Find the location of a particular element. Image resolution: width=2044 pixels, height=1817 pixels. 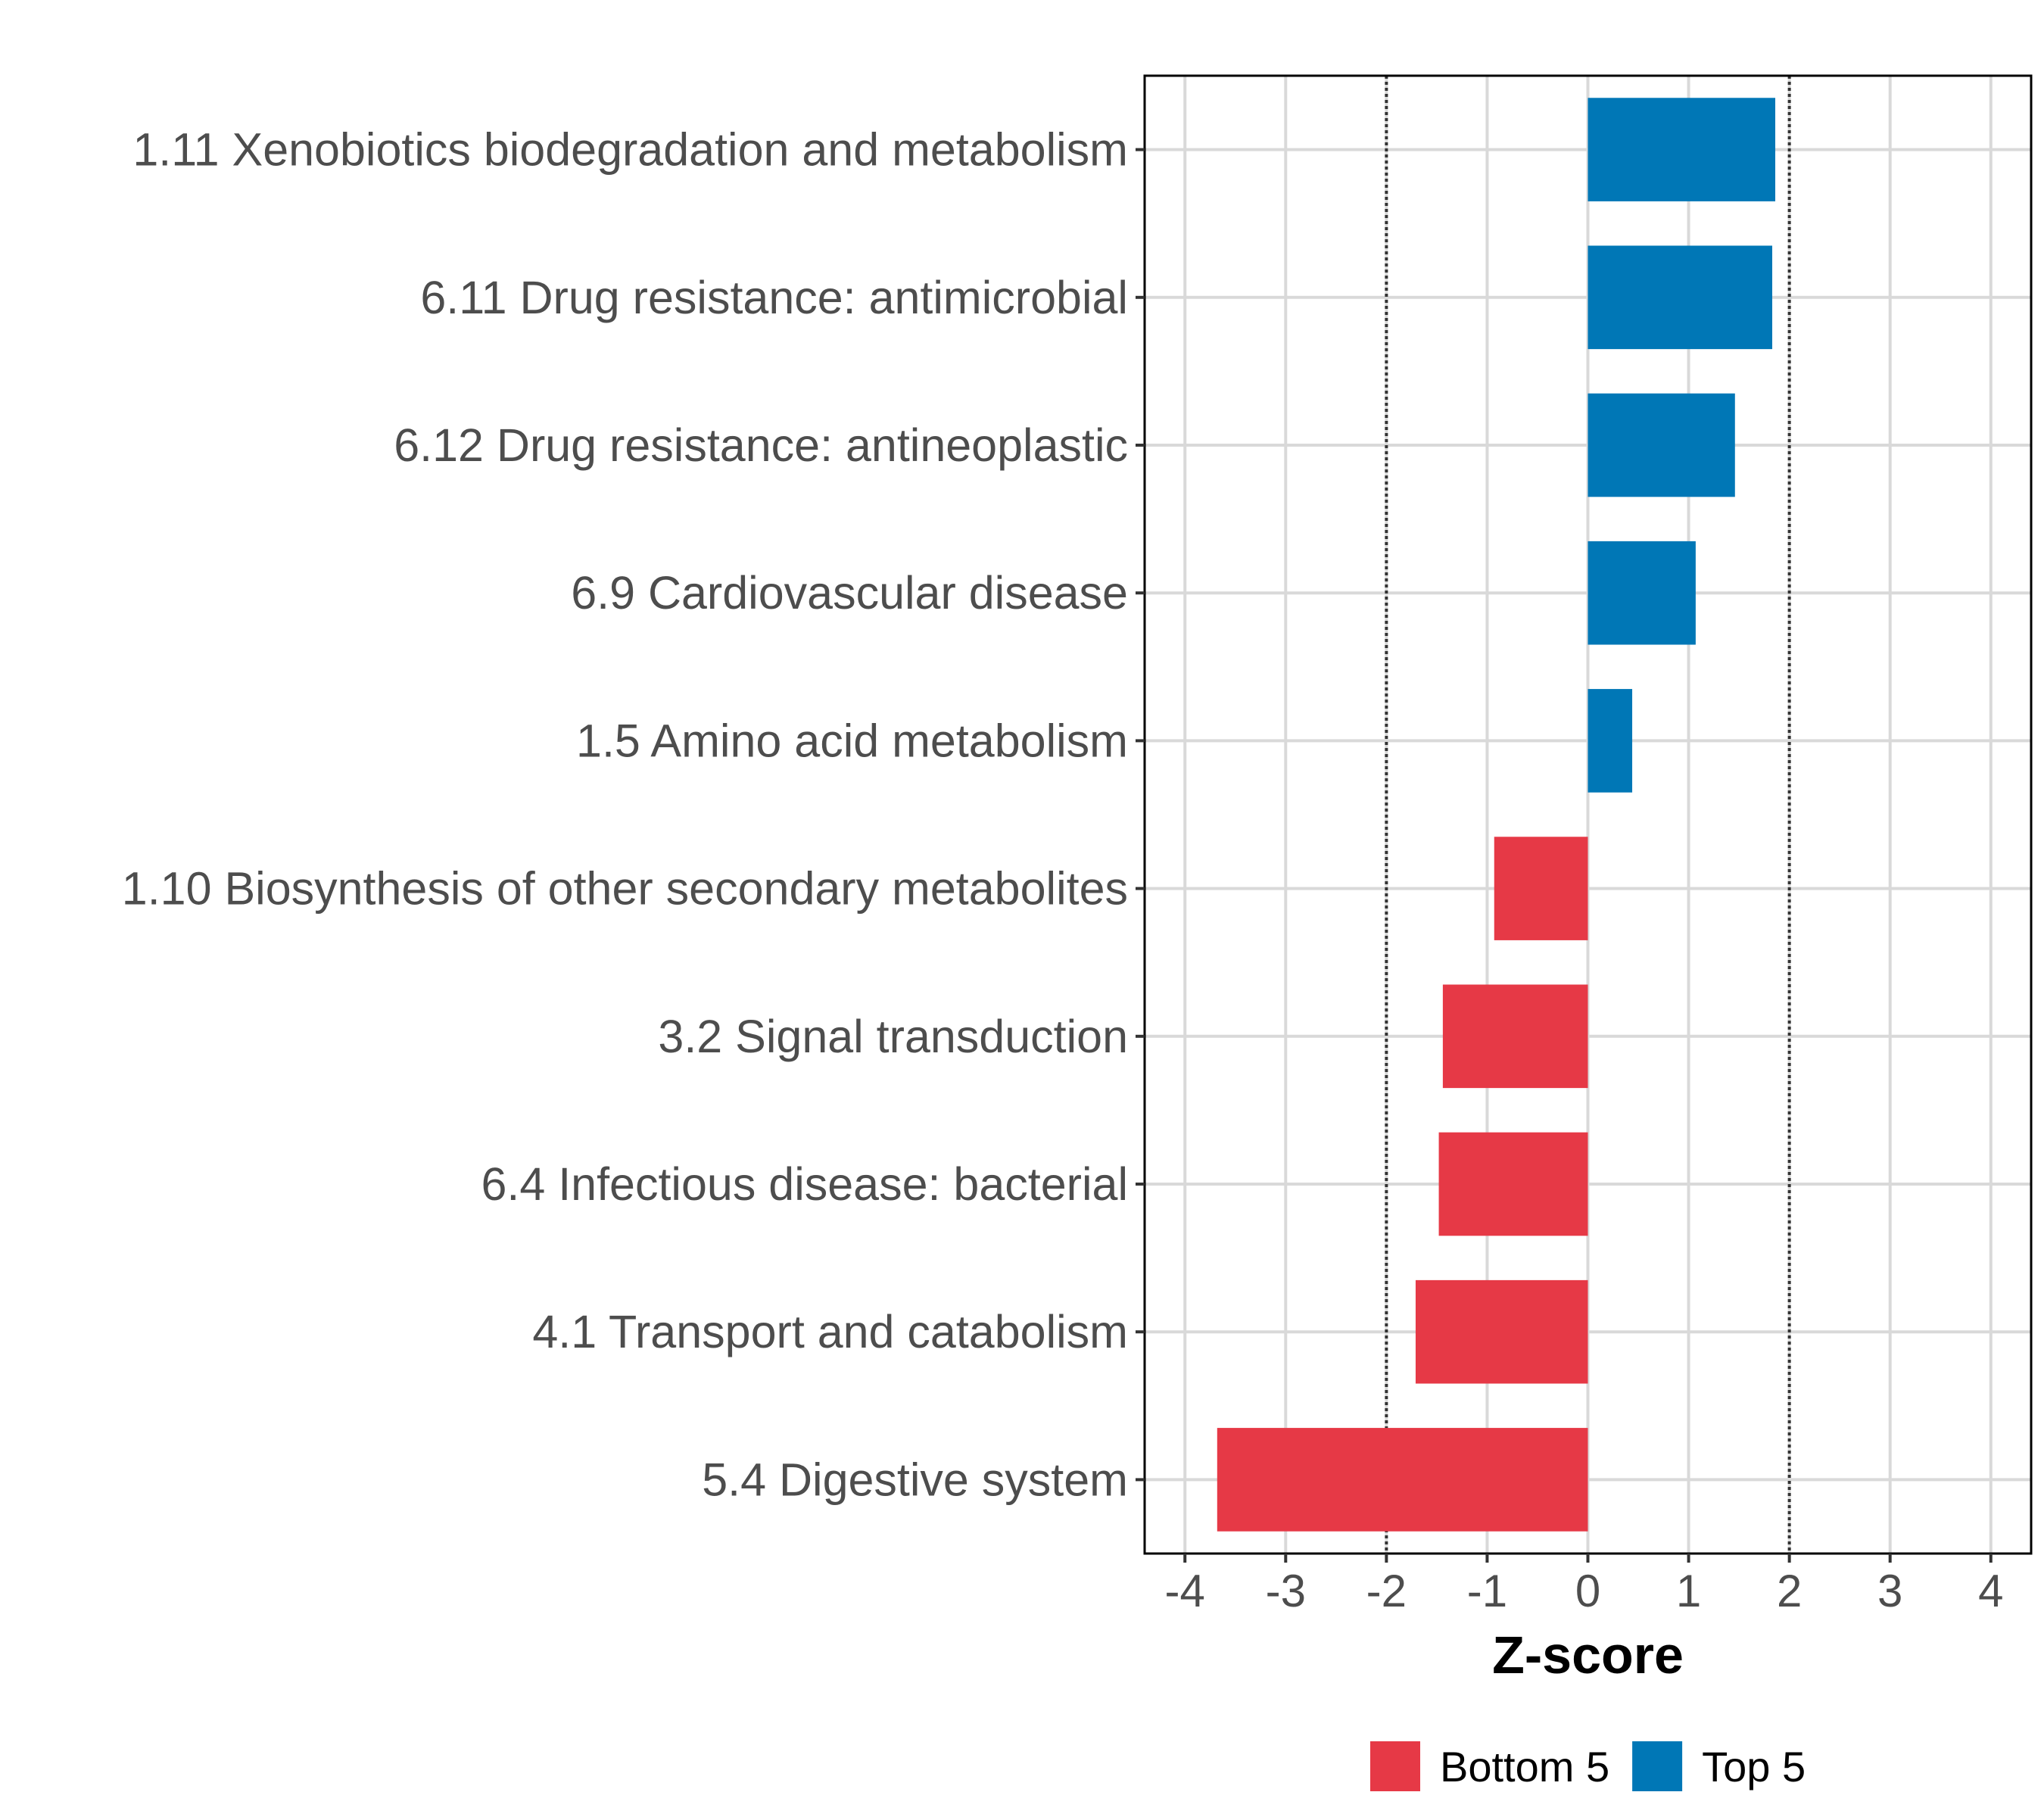

y-tick-label: 6.11 Drug resistance: antimicrobial is located at coordinates (774, 297).